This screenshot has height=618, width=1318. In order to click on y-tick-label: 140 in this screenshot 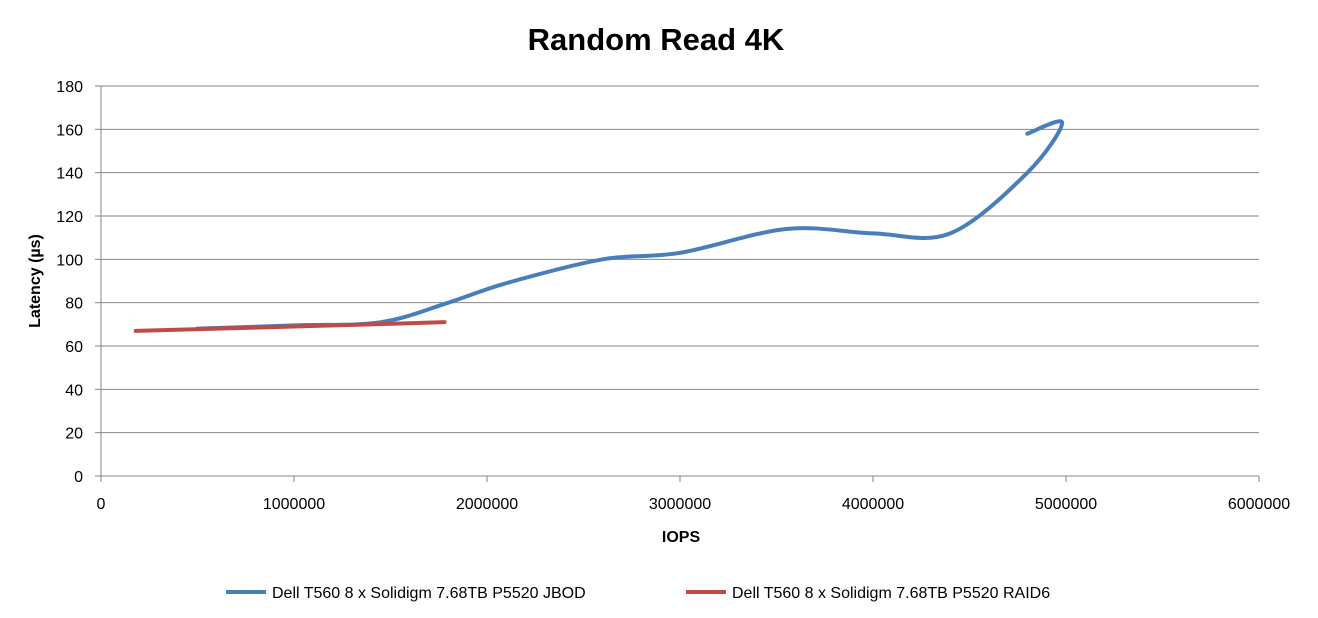, I will do `click(69, 174)`.